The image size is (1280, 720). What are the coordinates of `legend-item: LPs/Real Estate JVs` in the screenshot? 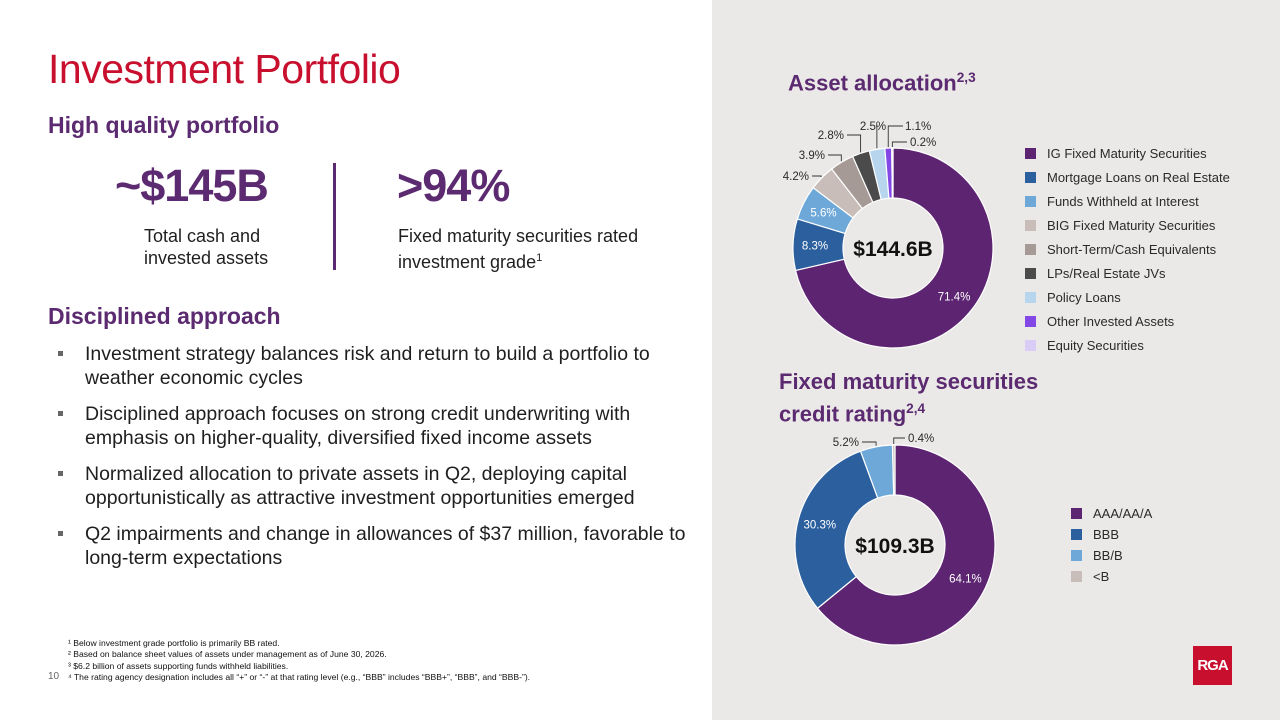 It's located at (1127, 277).